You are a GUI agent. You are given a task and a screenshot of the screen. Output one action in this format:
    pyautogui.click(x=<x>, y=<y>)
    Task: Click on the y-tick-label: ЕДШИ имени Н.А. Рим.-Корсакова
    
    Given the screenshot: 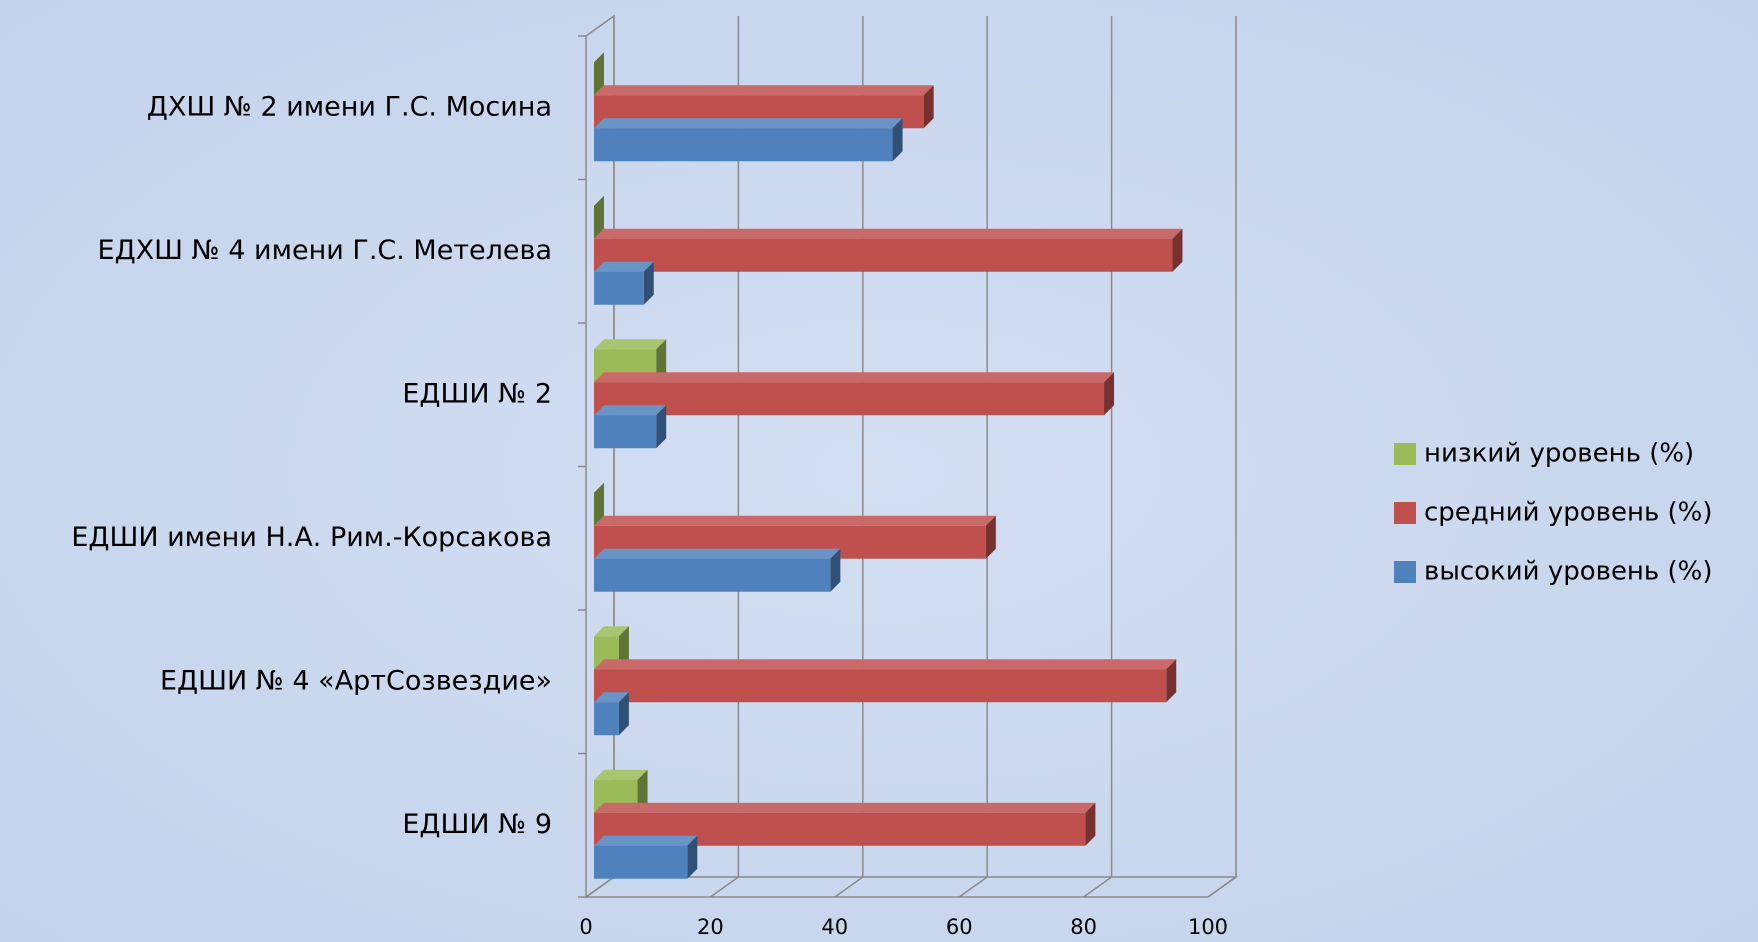 What is the action you would take?
    pyautogui.click(x=311, y=537)
    